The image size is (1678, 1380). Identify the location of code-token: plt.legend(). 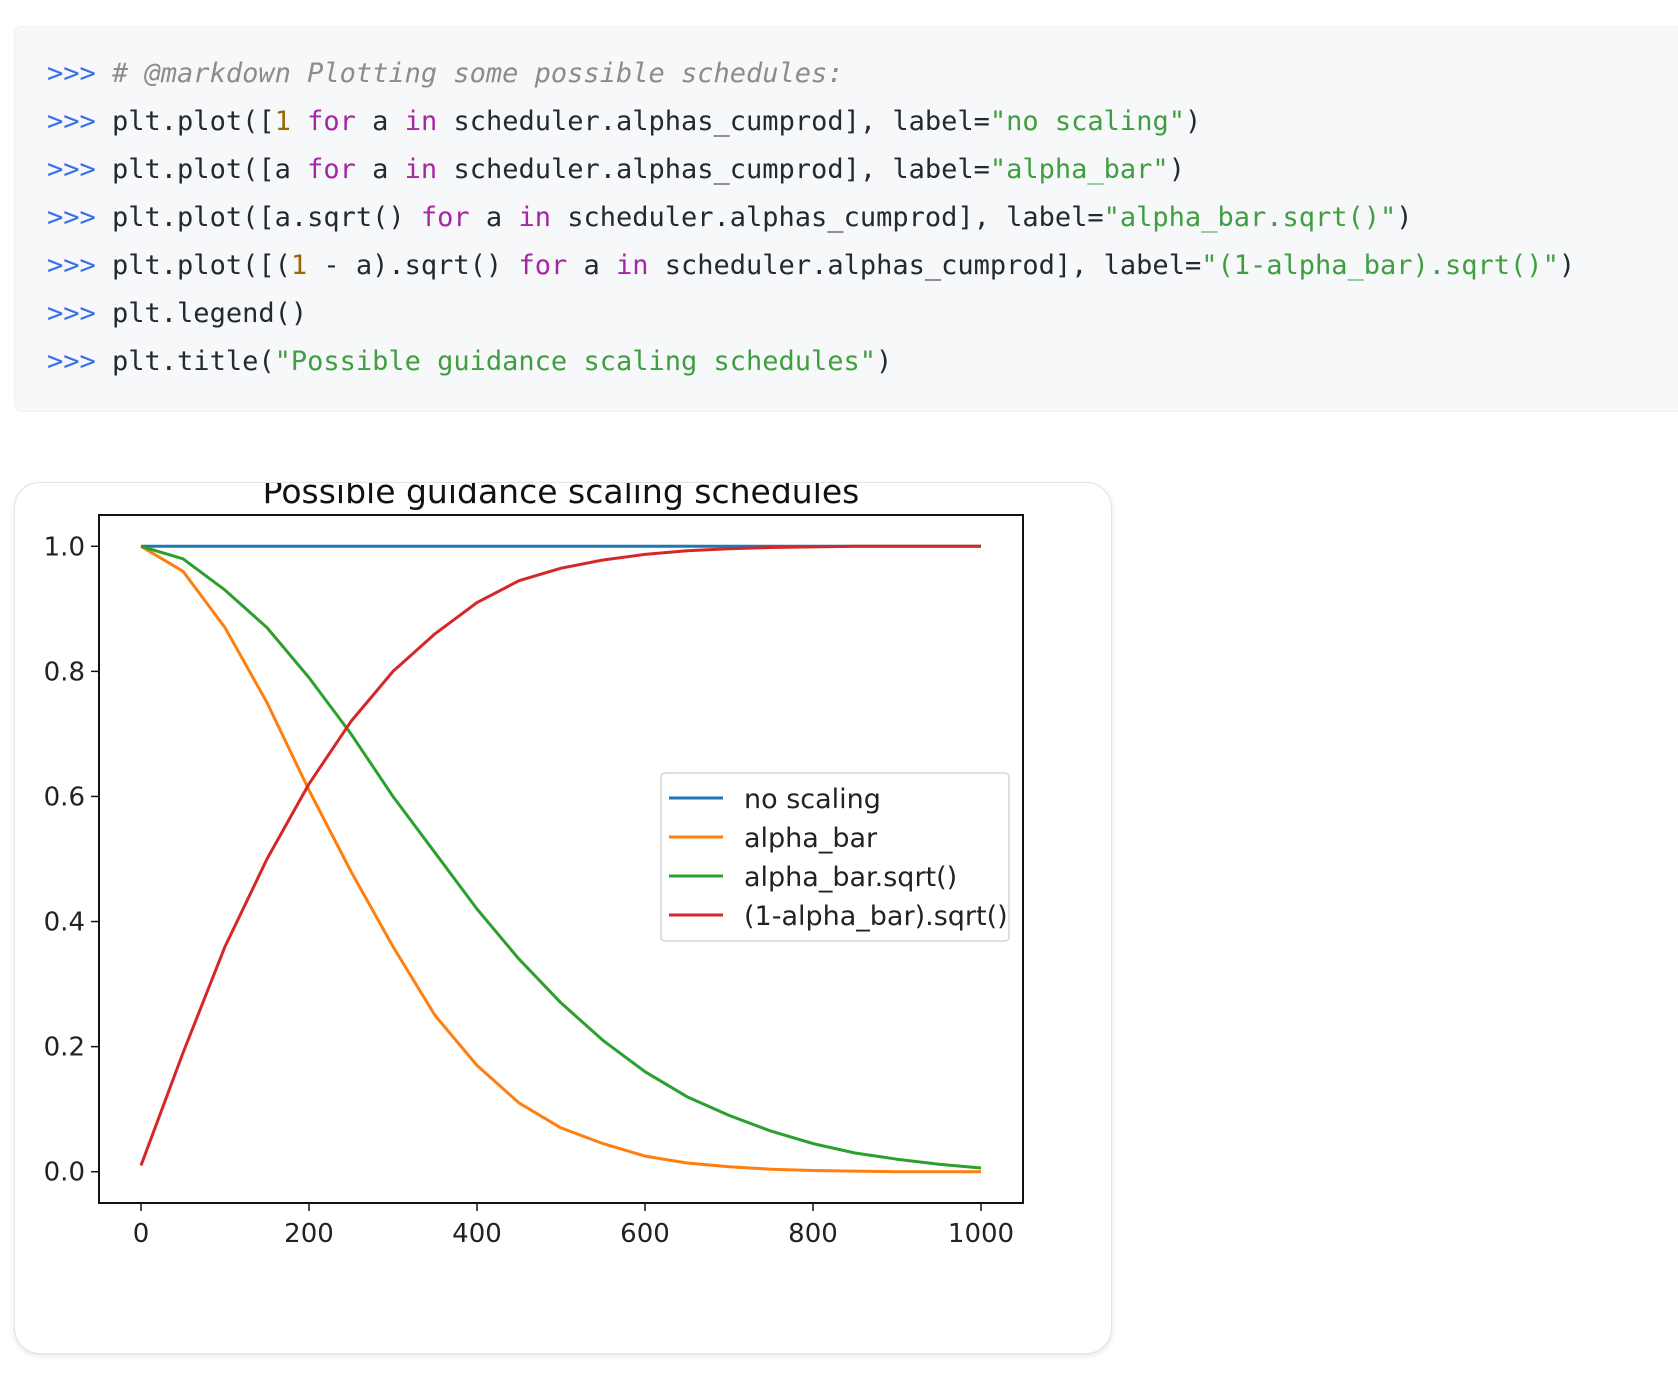
(210, 313).